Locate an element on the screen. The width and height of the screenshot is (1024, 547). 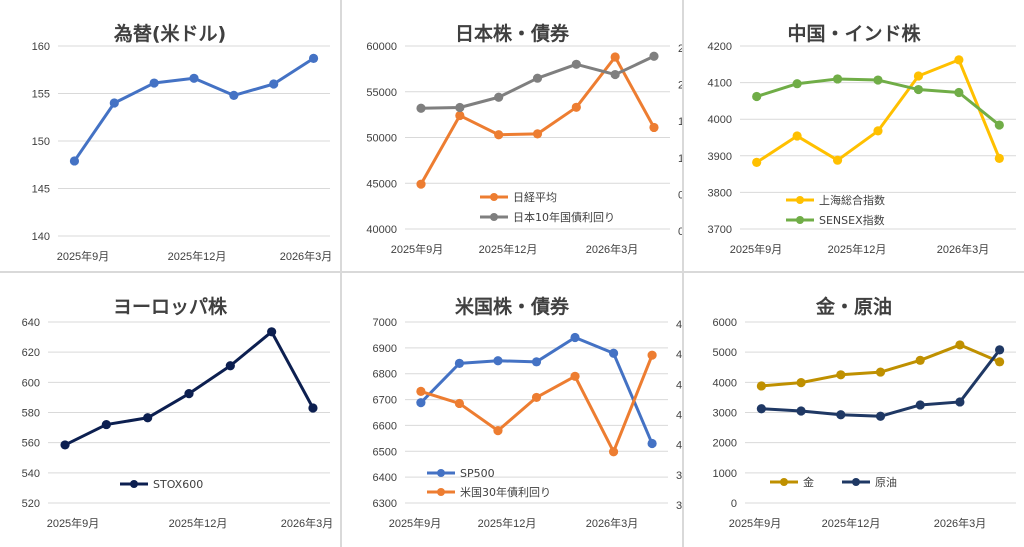
y2-tick-label: 0.5 is located at coordinates (680, 195).